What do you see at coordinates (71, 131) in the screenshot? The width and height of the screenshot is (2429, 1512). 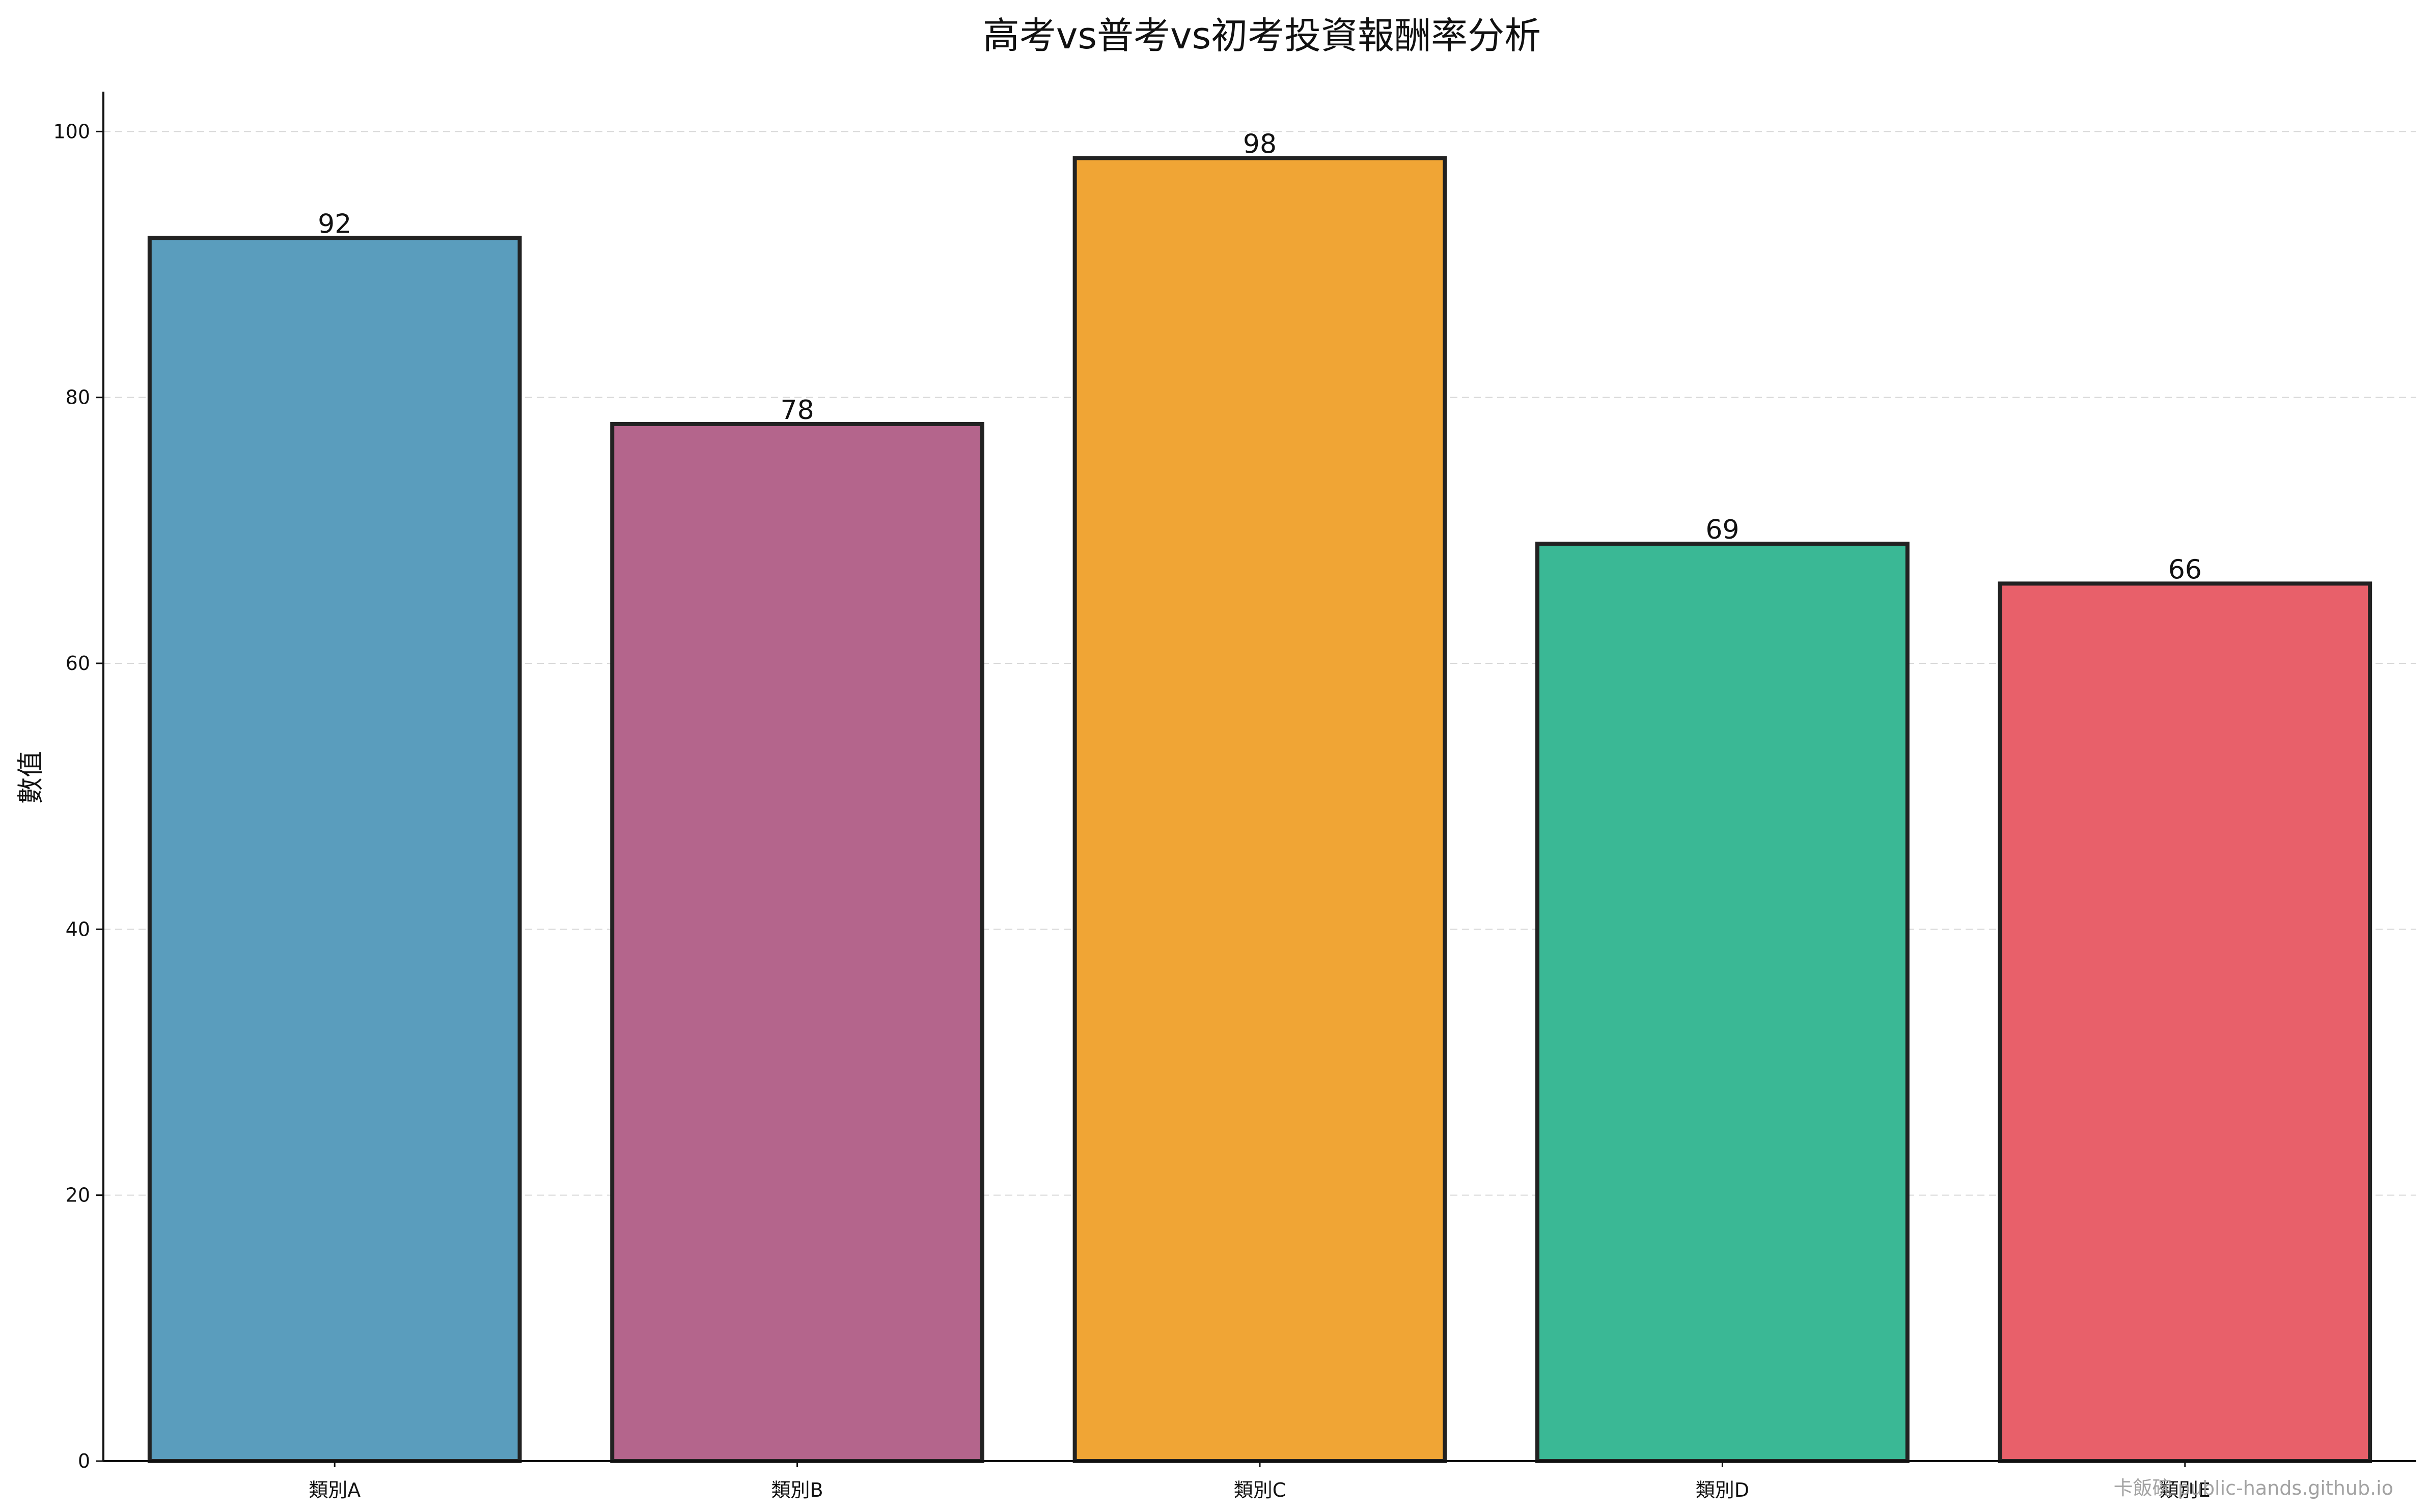 I see `y-tick-label: 100` at bounding box center [71, 131].